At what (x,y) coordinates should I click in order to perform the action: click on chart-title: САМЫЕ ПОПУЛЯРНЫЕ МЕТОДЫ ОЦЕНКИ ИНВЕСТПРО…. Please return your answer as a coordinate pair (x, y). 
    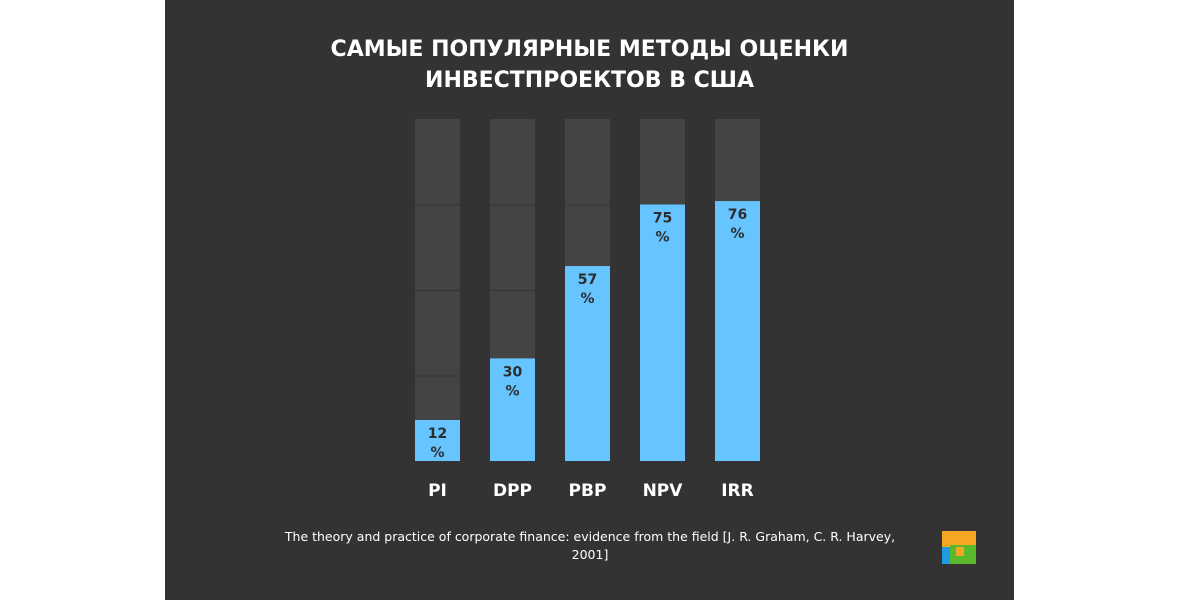
    Looking at the image, I should click on (589, 65).